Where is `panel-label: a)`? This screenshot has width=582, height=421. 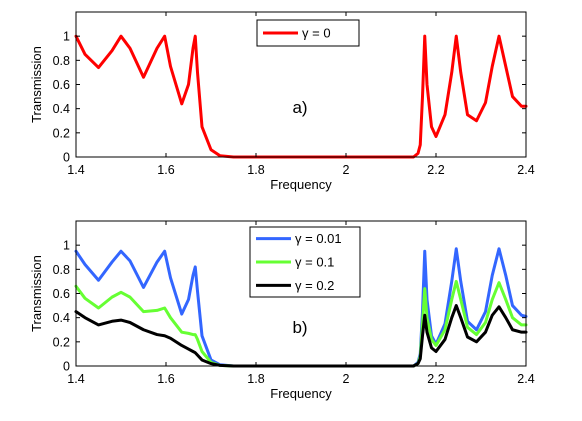 panel-label: a) is located at coordinates (299, 107).